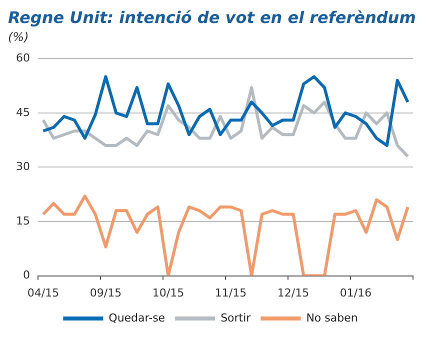 The width and height of the screenshot is (429, 338). Describe the element at coordinates (23, 221) in the screenshot. I see `y-tick-label: 15` at that location.